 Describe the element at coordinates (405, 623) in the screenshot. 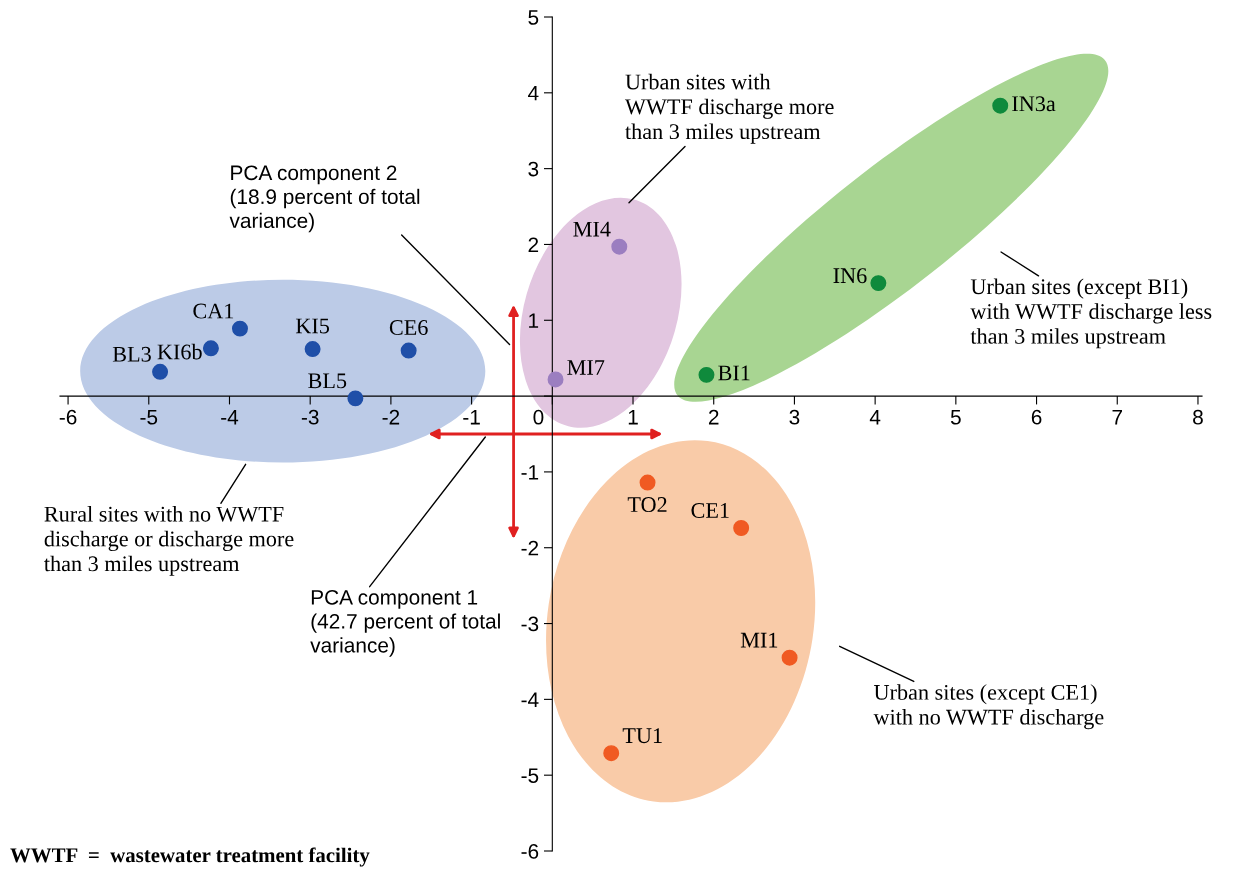

I see `annotation: PCA component 1 (42.7 percent of total variance)` at that location.